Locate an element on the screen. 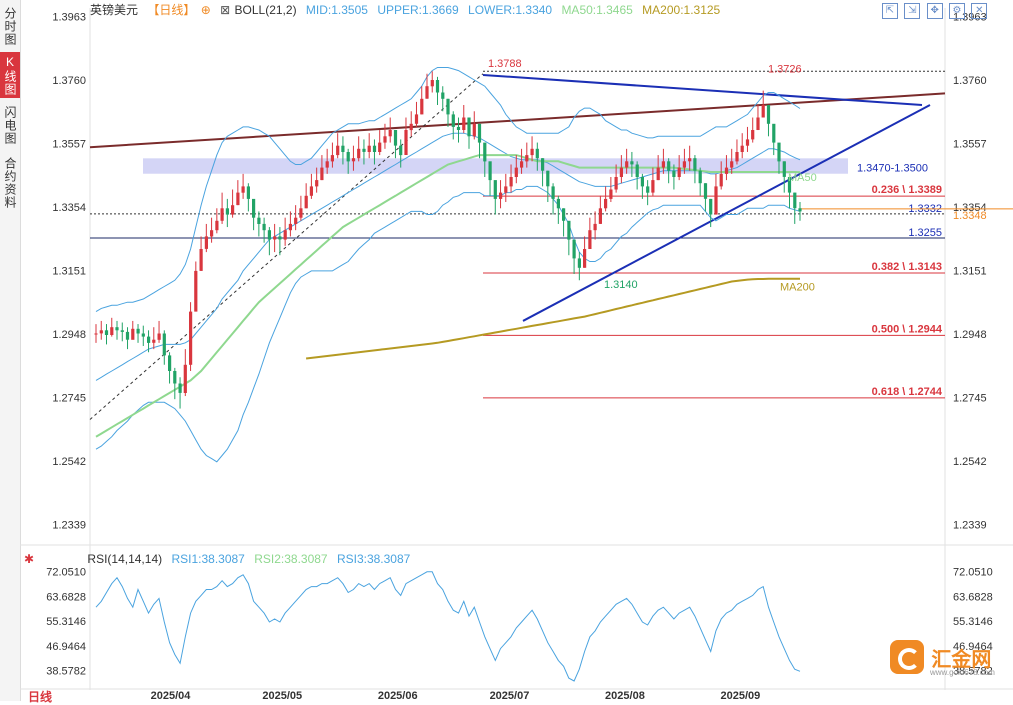  period-tab: 日线 is located at coordinates (40, 697).